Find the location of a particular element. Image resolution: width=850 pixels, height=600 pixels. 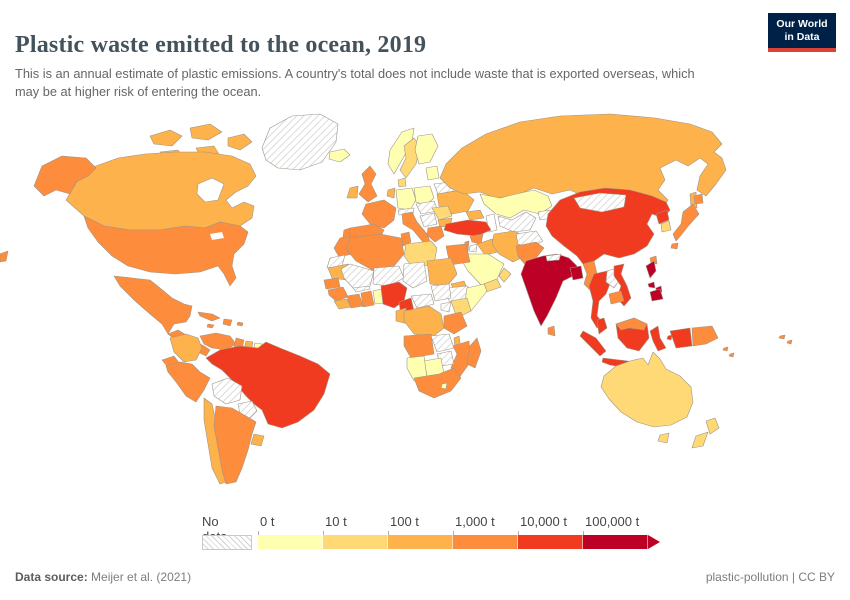

region-baltic-states is located at coordinates (432, 173).